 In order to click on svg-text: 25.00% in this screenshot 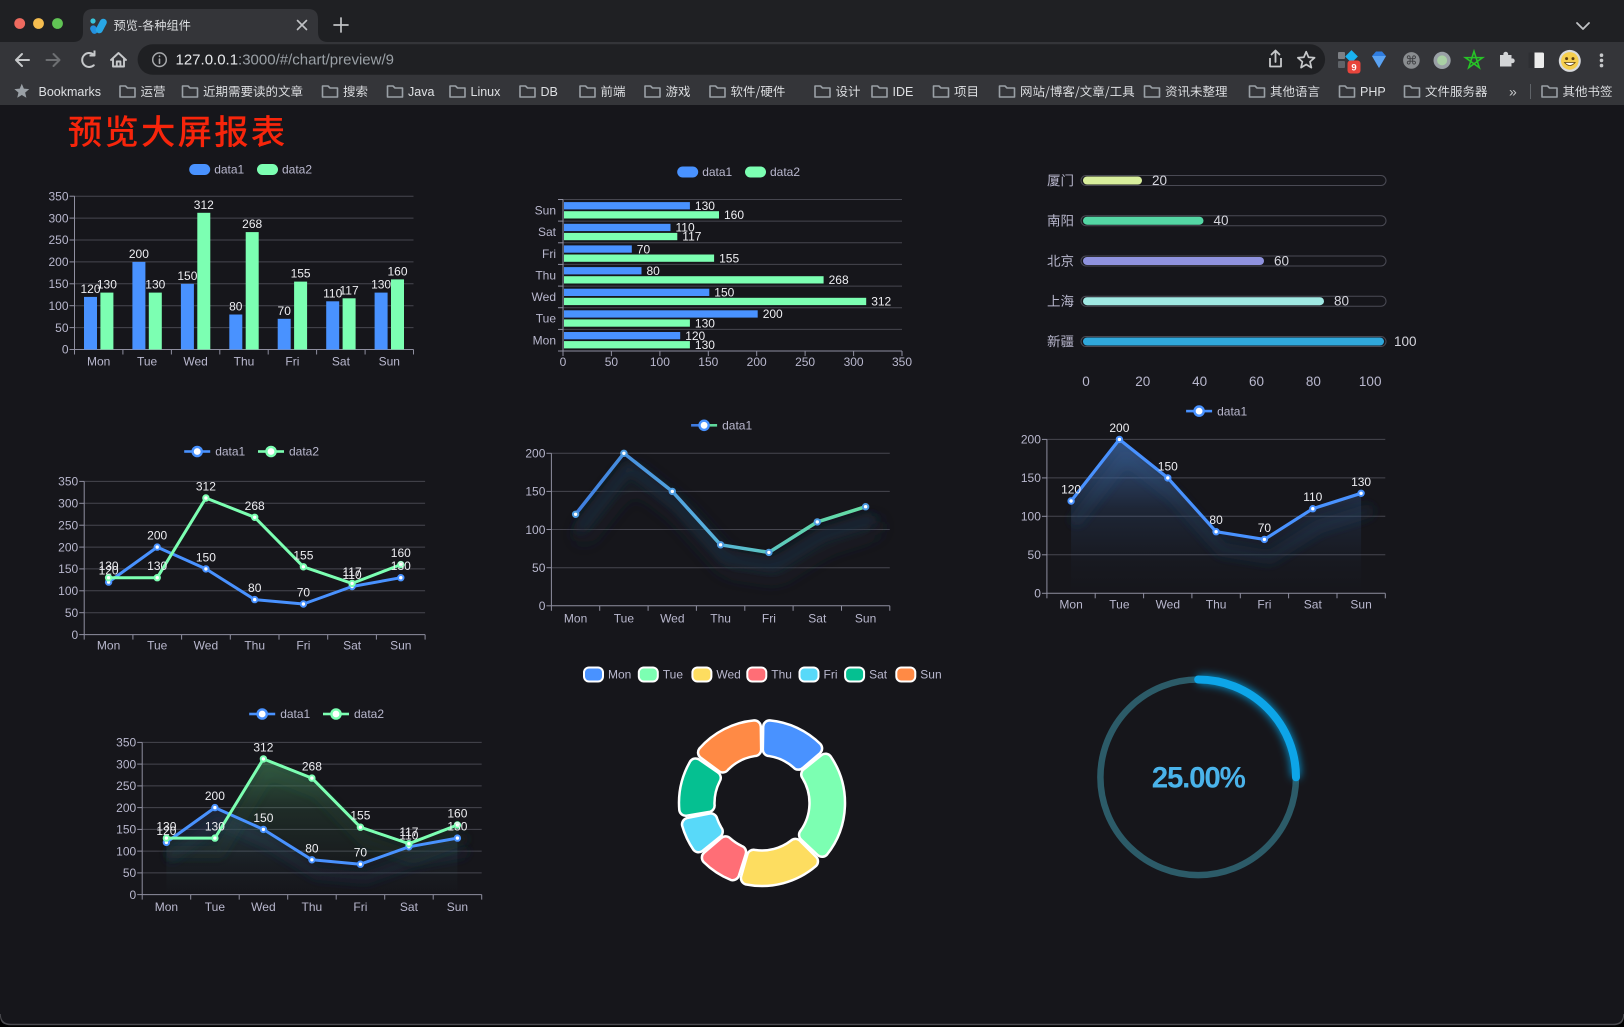, I will do `click(1199, 778)`.